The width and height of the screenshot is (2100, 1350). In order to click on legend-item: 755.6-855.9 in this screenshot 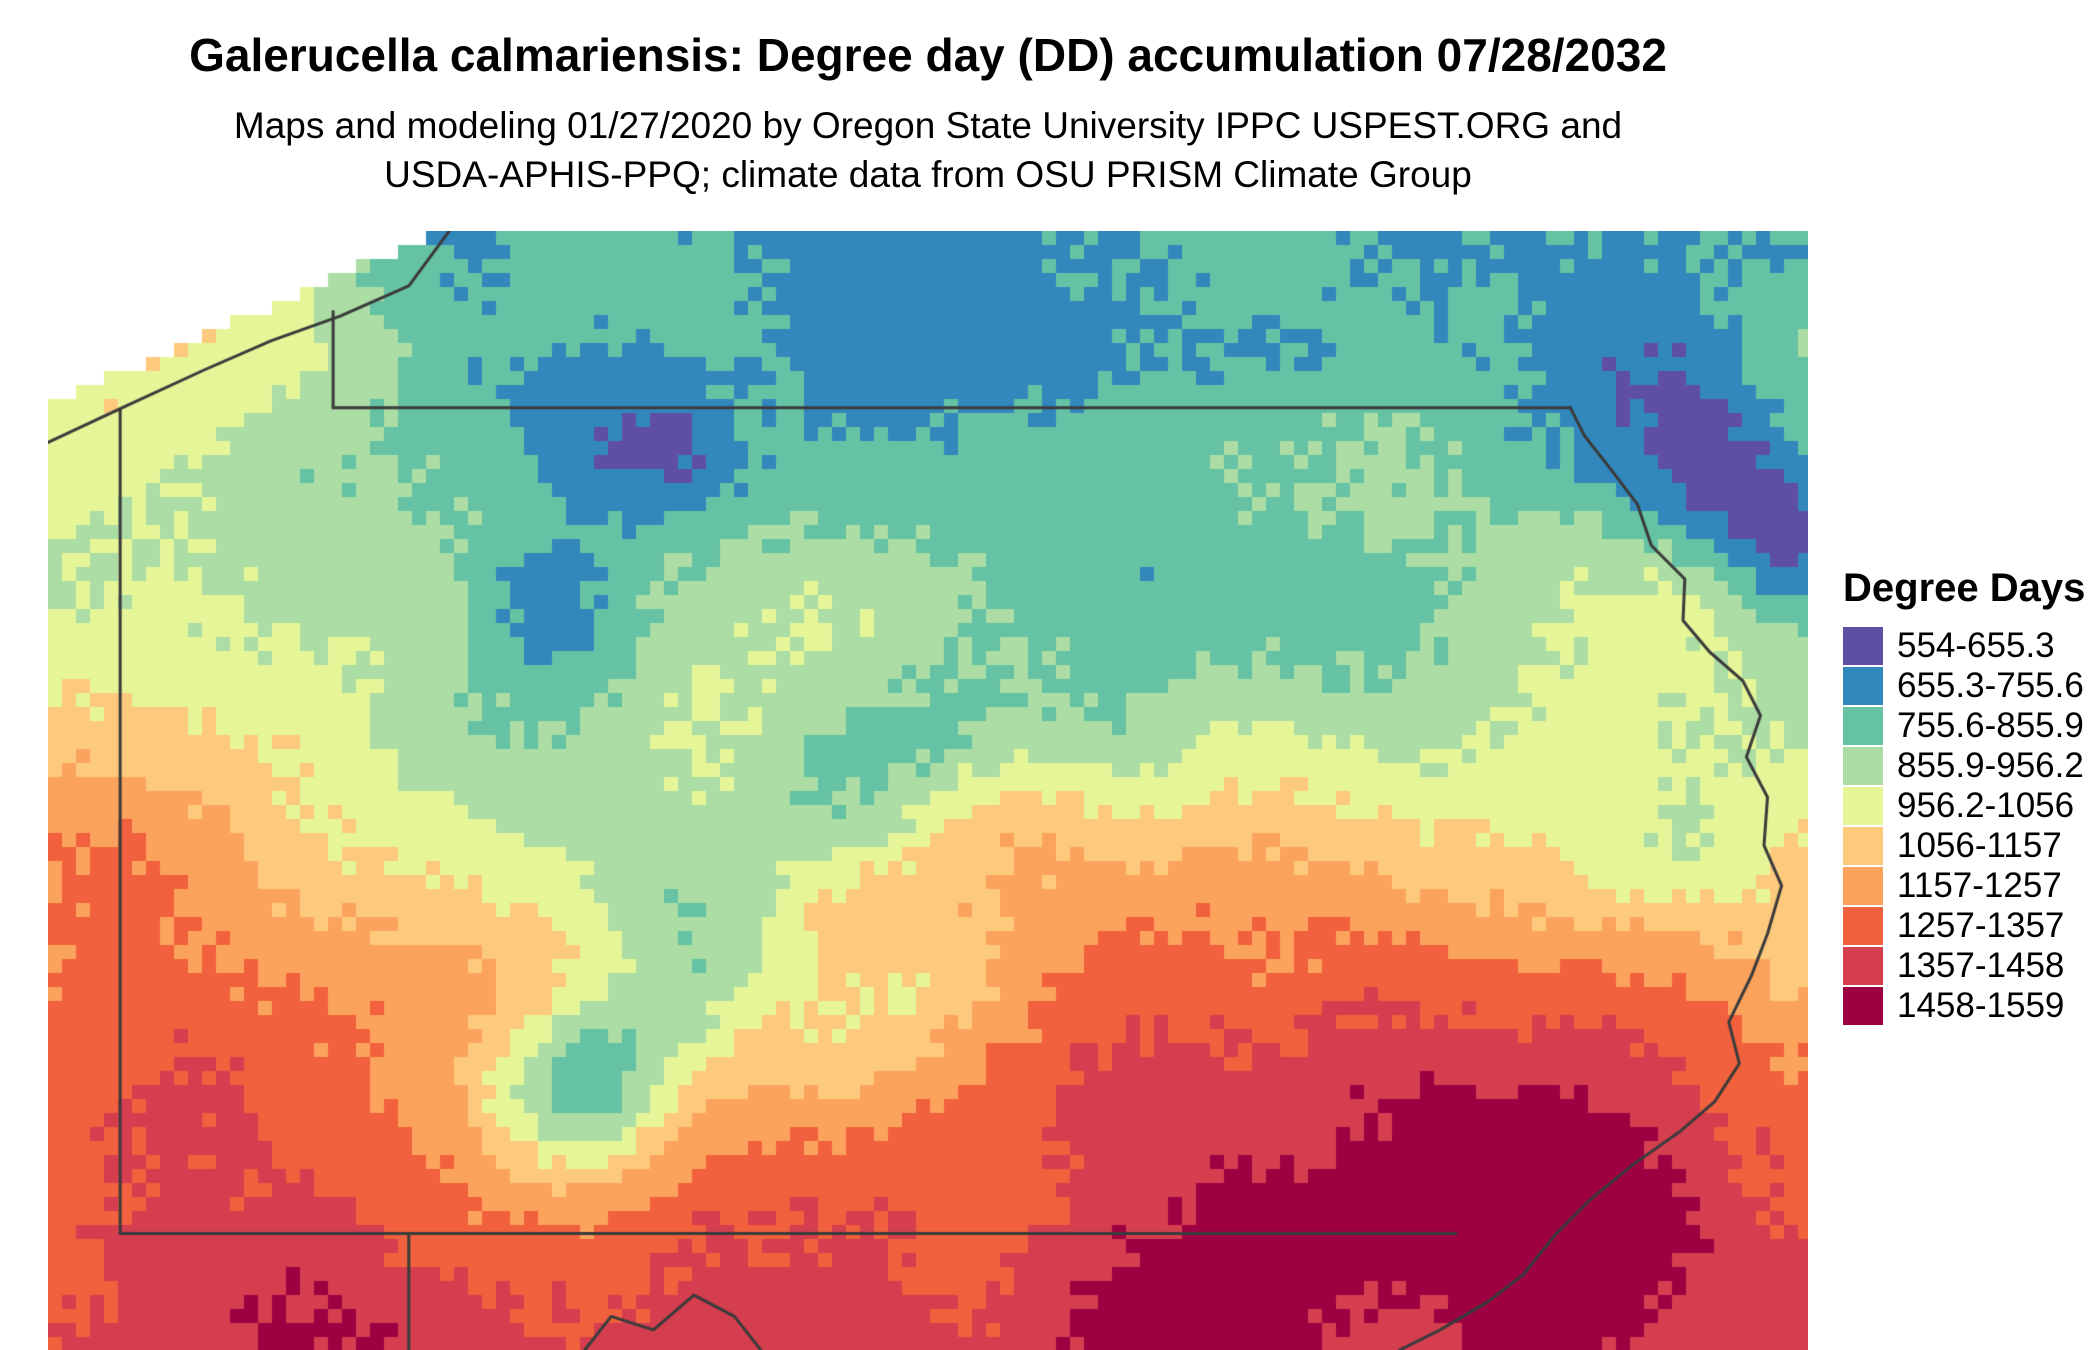, I will do `click(1971, 725)`.